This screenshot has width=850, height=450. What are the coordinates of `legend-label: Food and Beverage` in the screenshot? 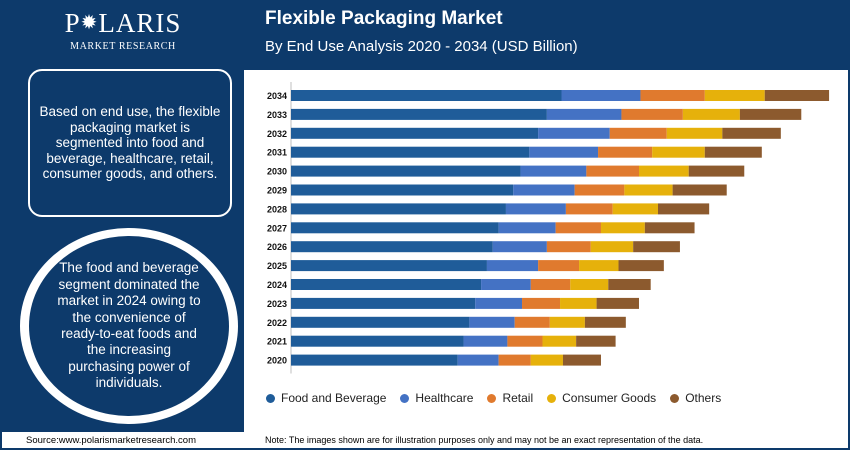 It's located at (334, 398).